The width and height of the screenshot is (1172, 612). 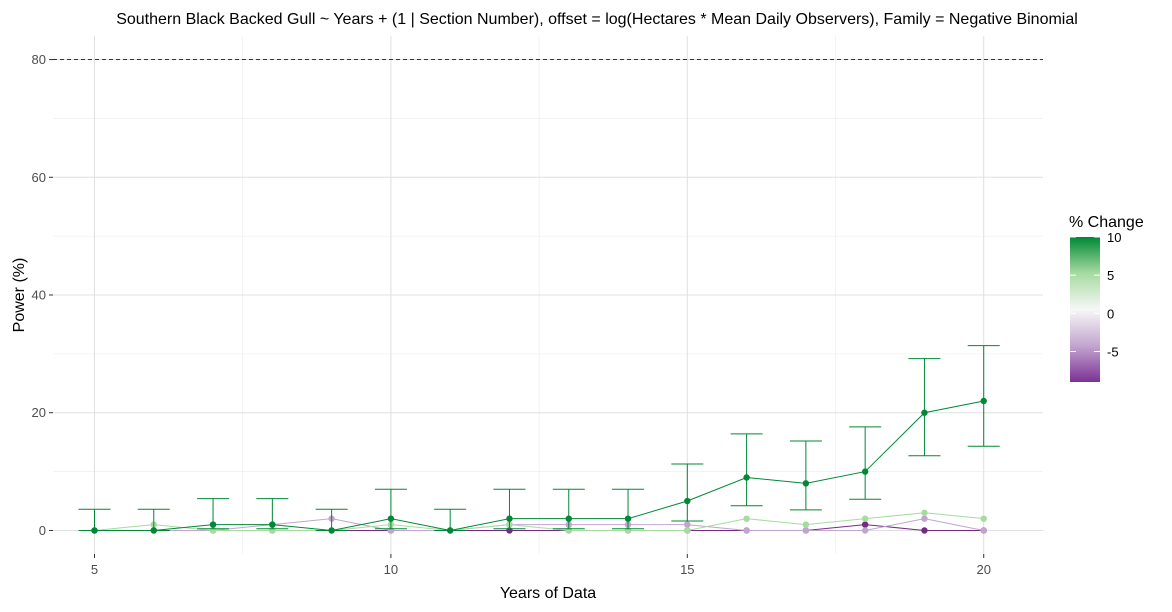 What do you see at coordinates (687, 569) in the screenshot?
I see `x-tick-label: 15` at bounding box center [687, 569].